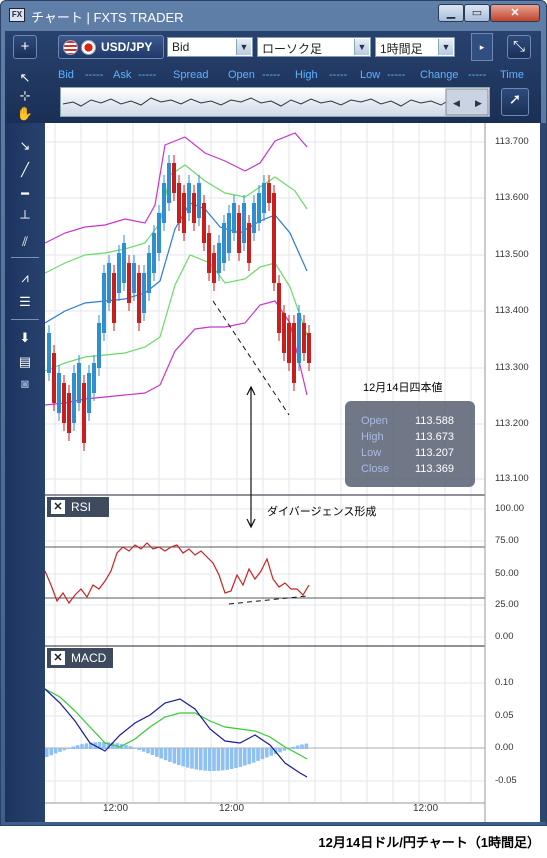 The width and height of the screenshot is (547, 858). I want to click on rsi-panel, so click(265, 573).